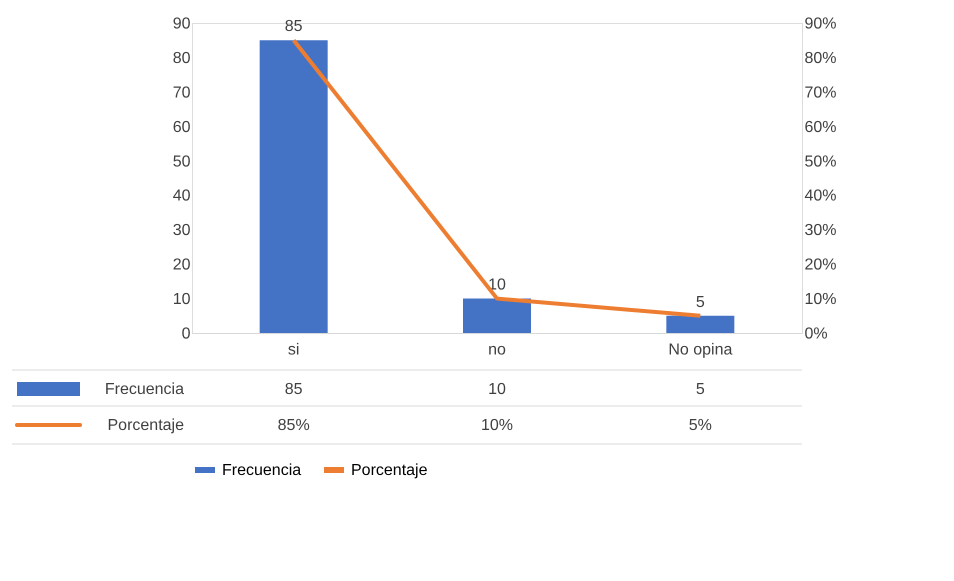  Describe the element at coordinates (294, 425) in the screenshot. I see `data-label: 85%` at that location.